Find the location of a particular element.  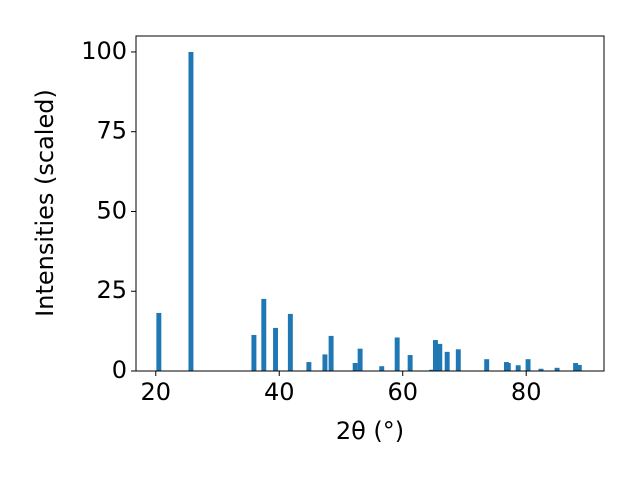

x-tick-label: 20 is located at coordinates (155, 392).